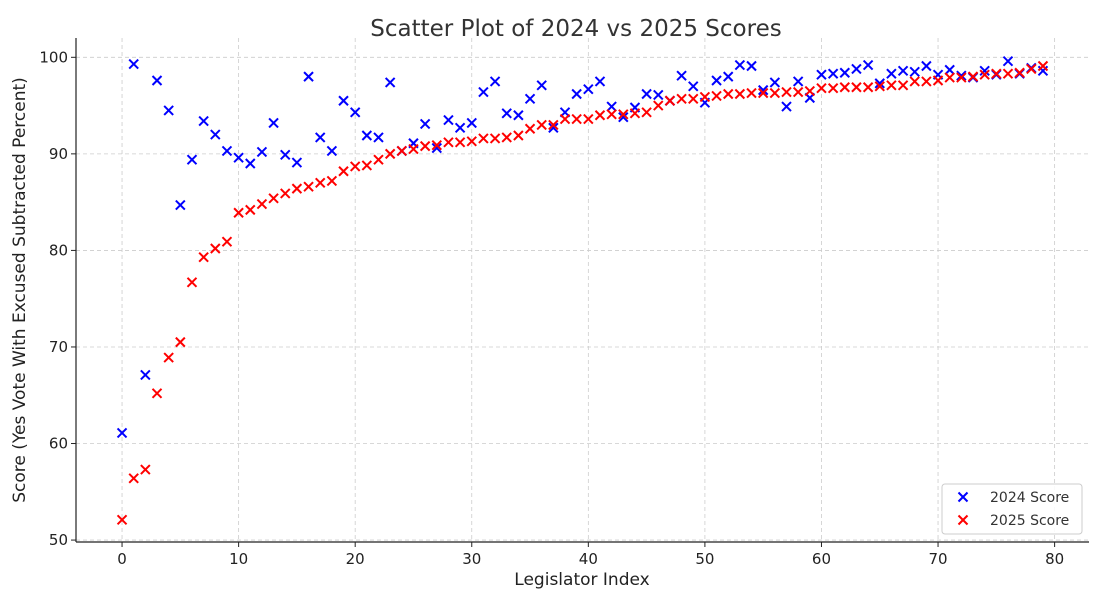 Image resolution: width=1100 pixels, height=600 pixels. I want to click on x-tick-label: 50, so click(704, 559).